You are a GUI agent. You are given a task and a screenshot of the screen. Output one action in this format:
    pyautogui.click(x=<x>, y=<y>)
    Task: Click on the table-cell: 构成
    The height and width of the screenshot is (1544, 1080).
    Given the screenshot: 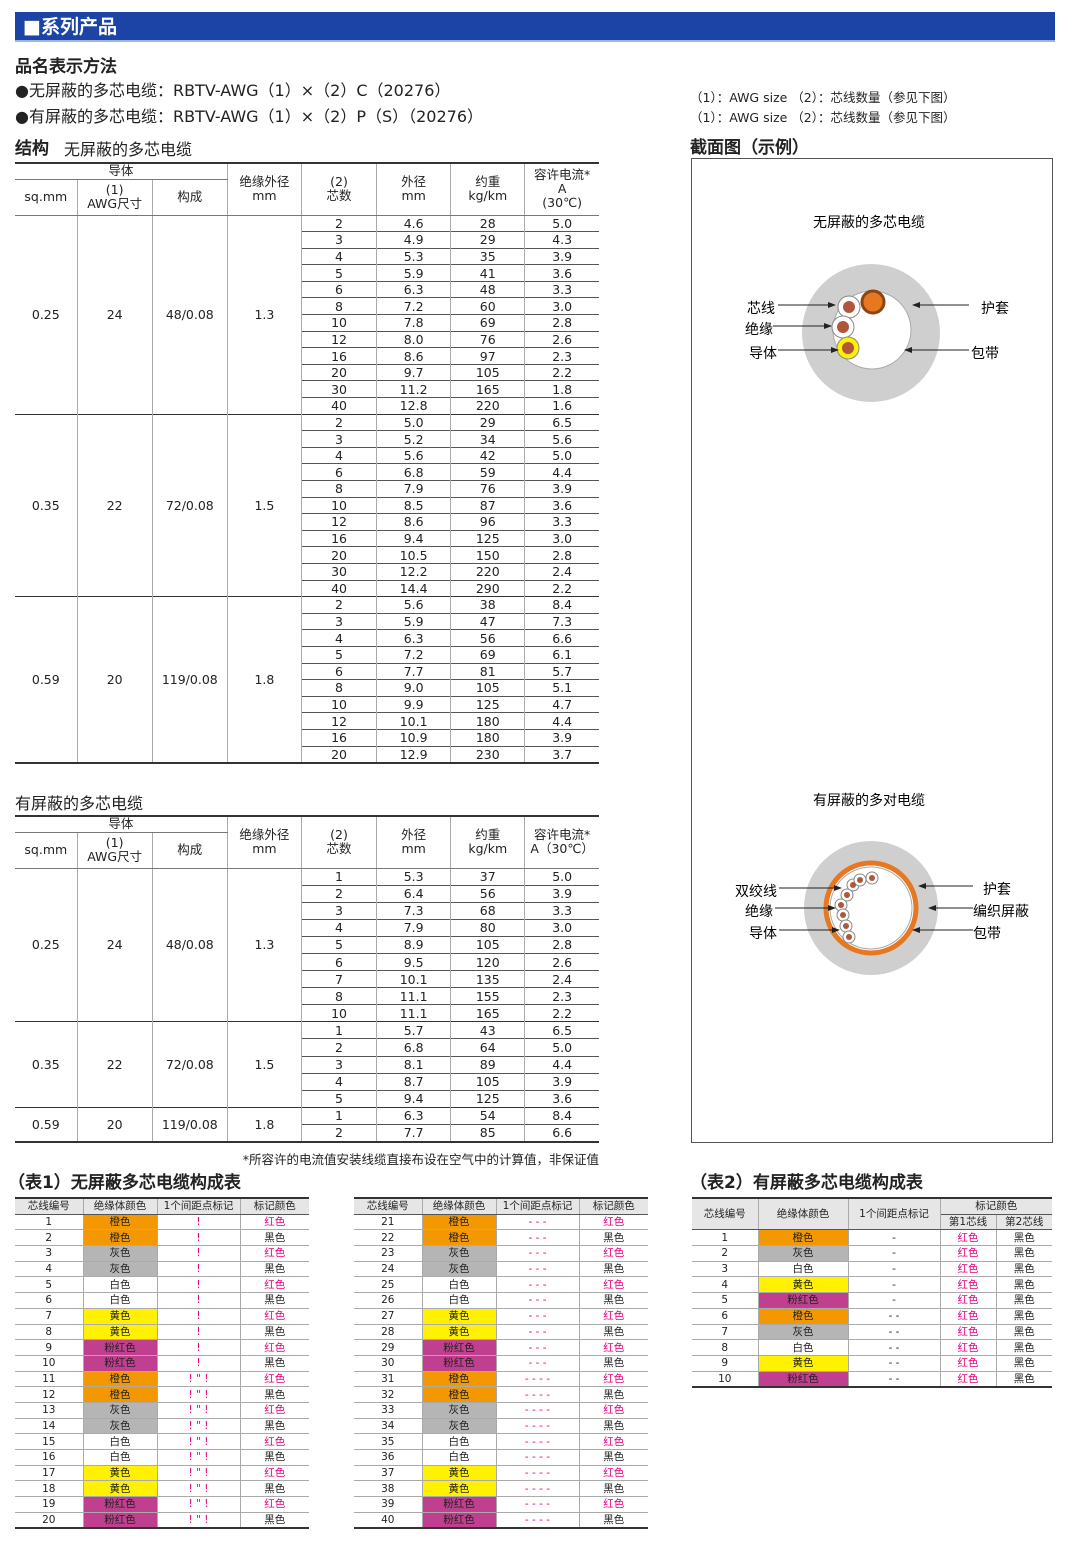 What is the action you would take?
    pyautogui.click(x=189, y=197)
    